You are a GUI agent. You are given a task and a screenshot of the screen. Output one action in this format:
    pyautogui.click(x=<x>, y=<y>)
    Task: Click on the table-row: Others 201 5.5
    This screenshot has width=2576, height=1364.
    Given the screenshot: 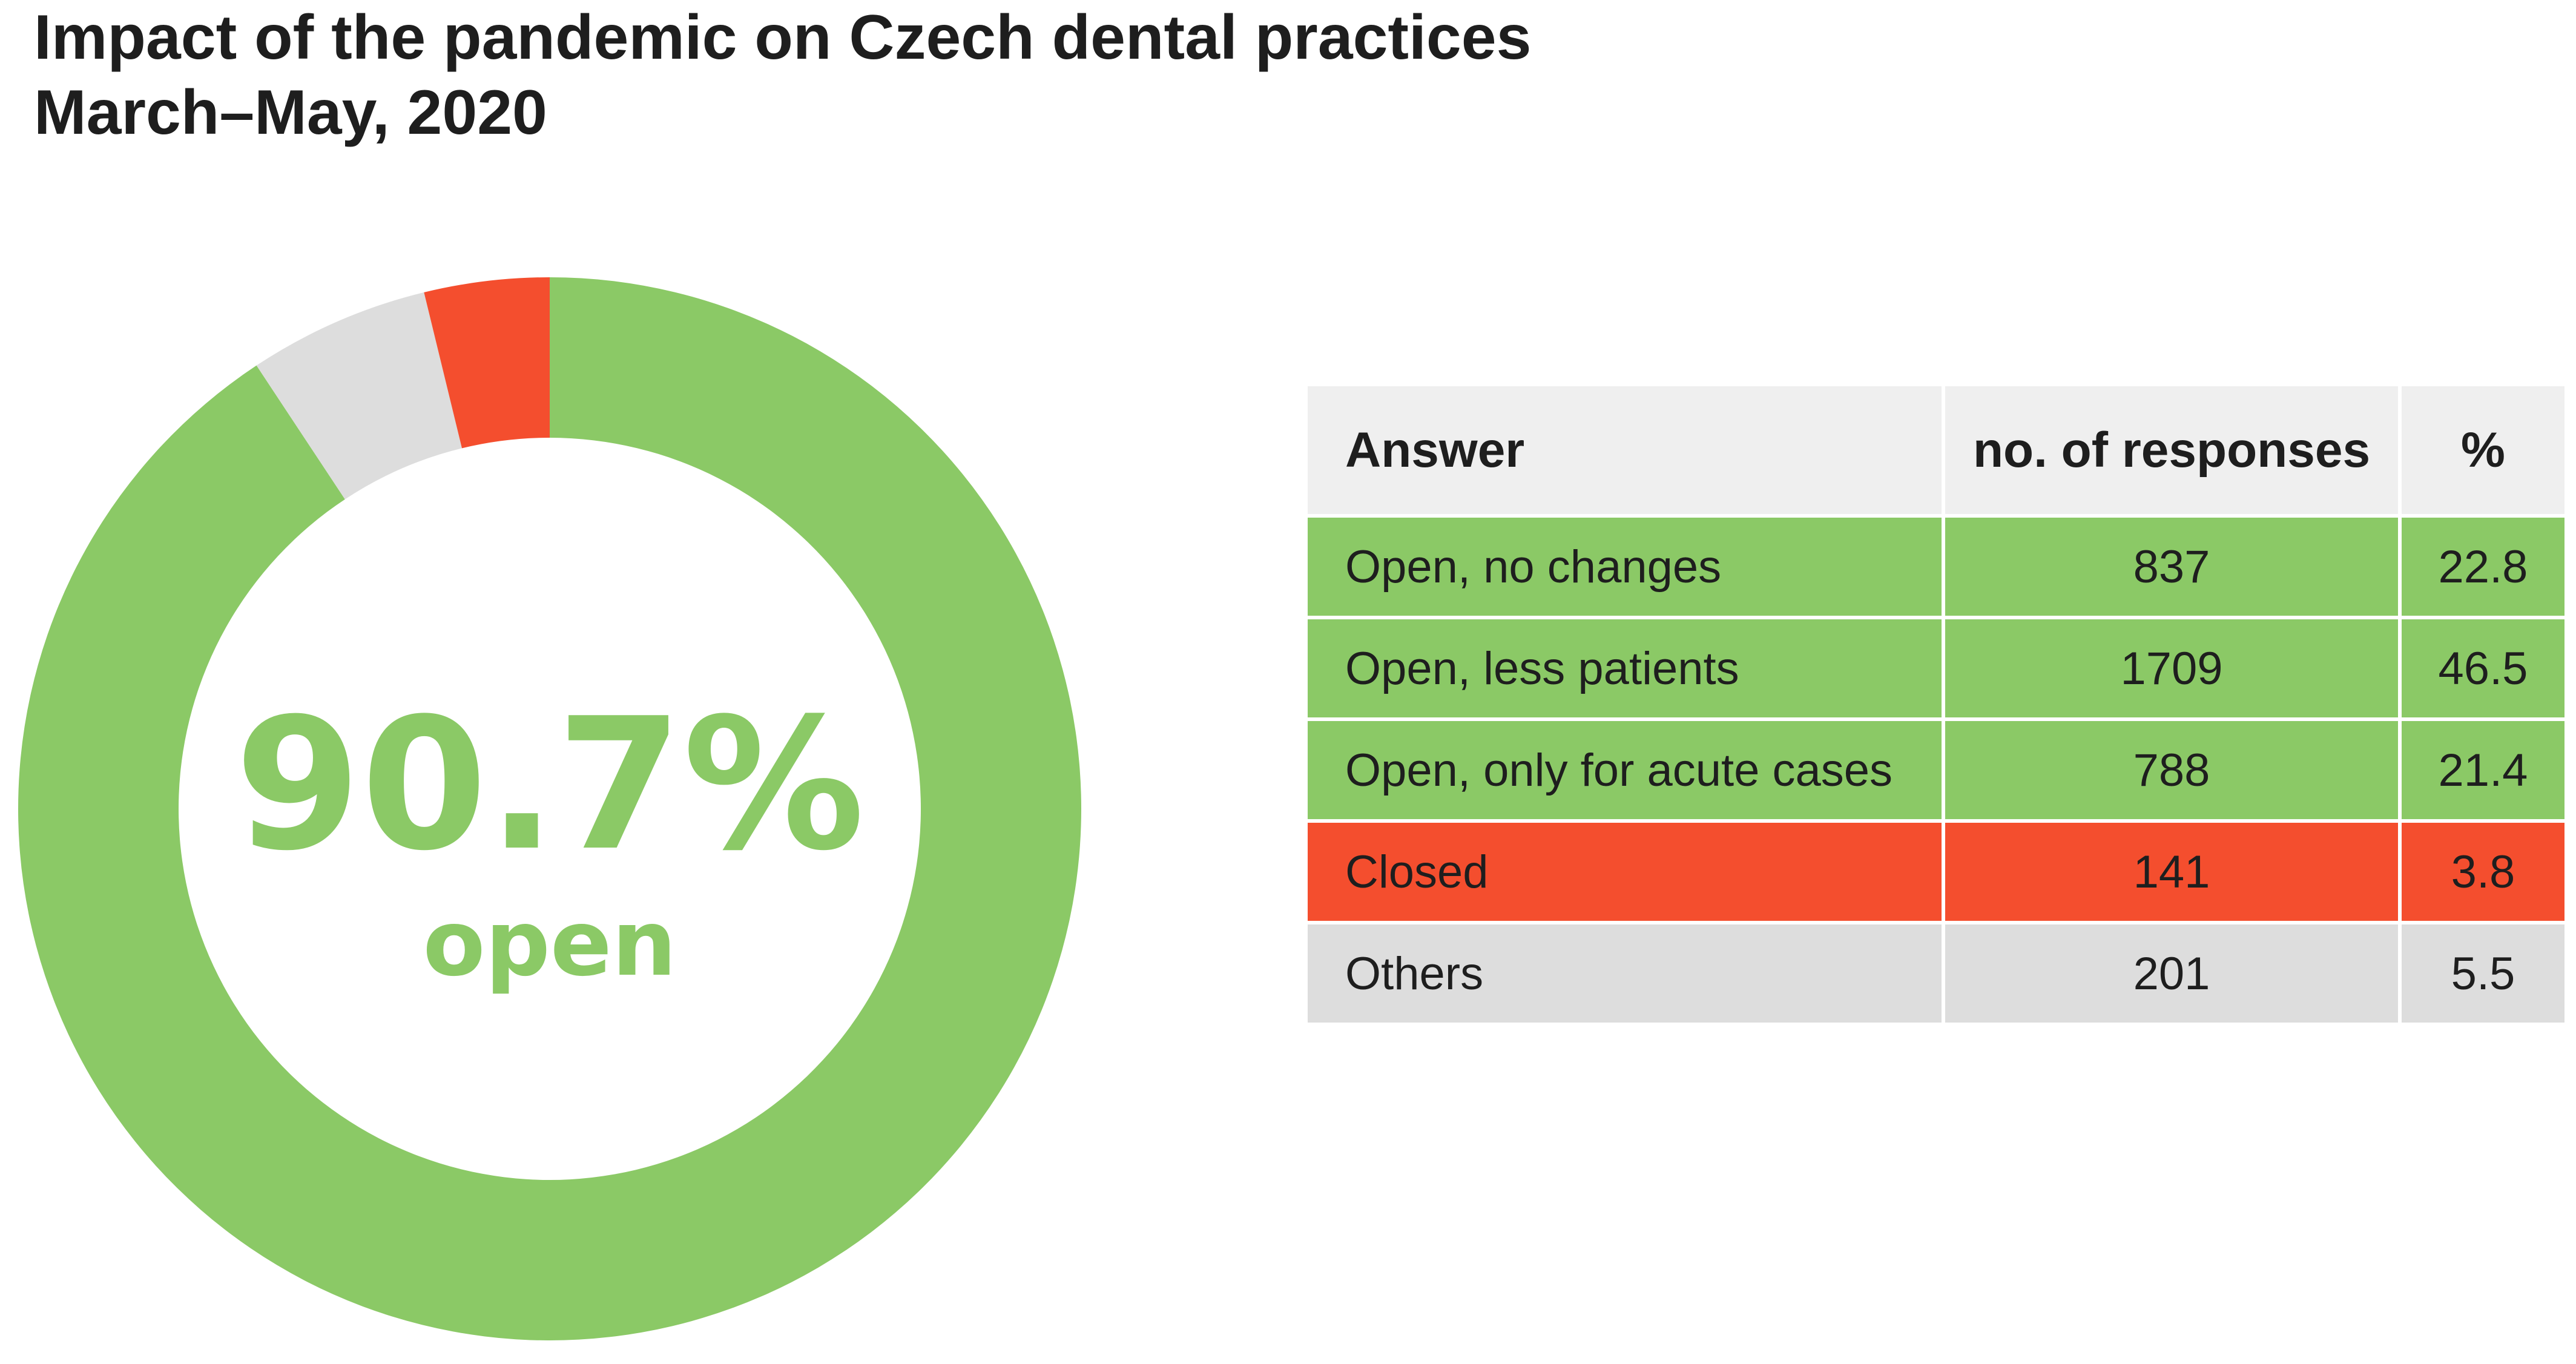 What is the action you would take?
    pyautogui.click(x=1936, y=975)
    